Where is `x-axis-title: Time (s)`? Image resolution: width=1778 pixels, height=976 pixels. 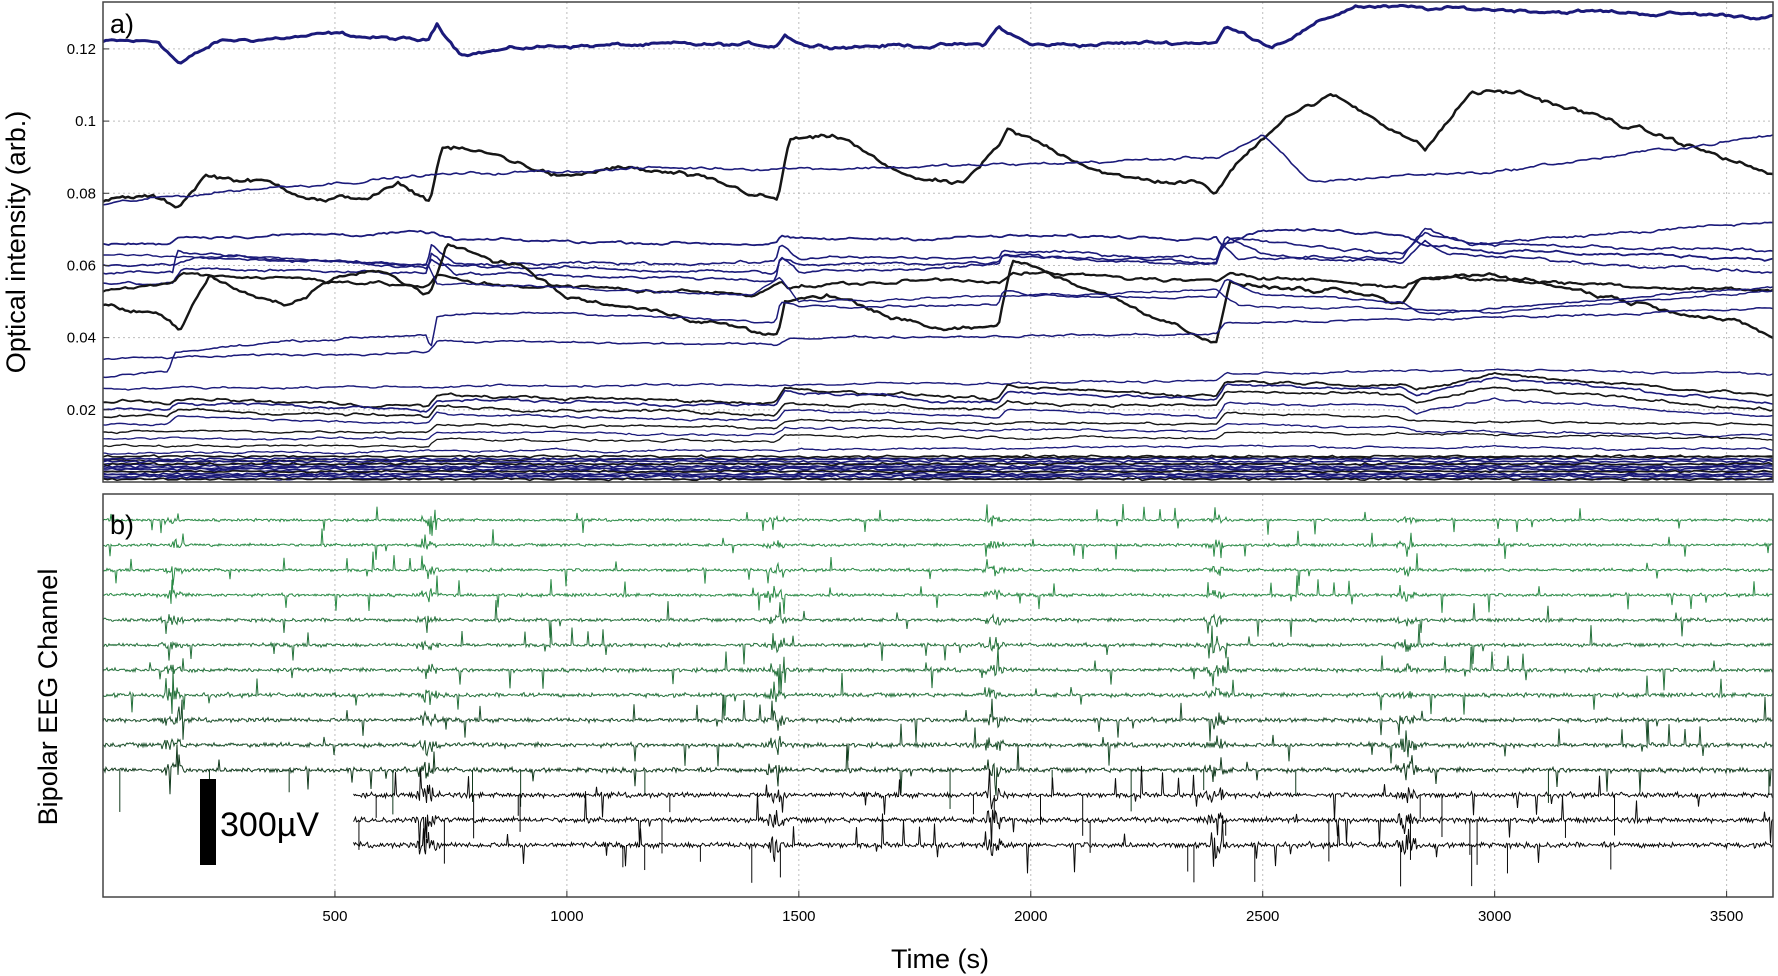
x-axis-title: Time (s) is located at coordinates (940, 959).